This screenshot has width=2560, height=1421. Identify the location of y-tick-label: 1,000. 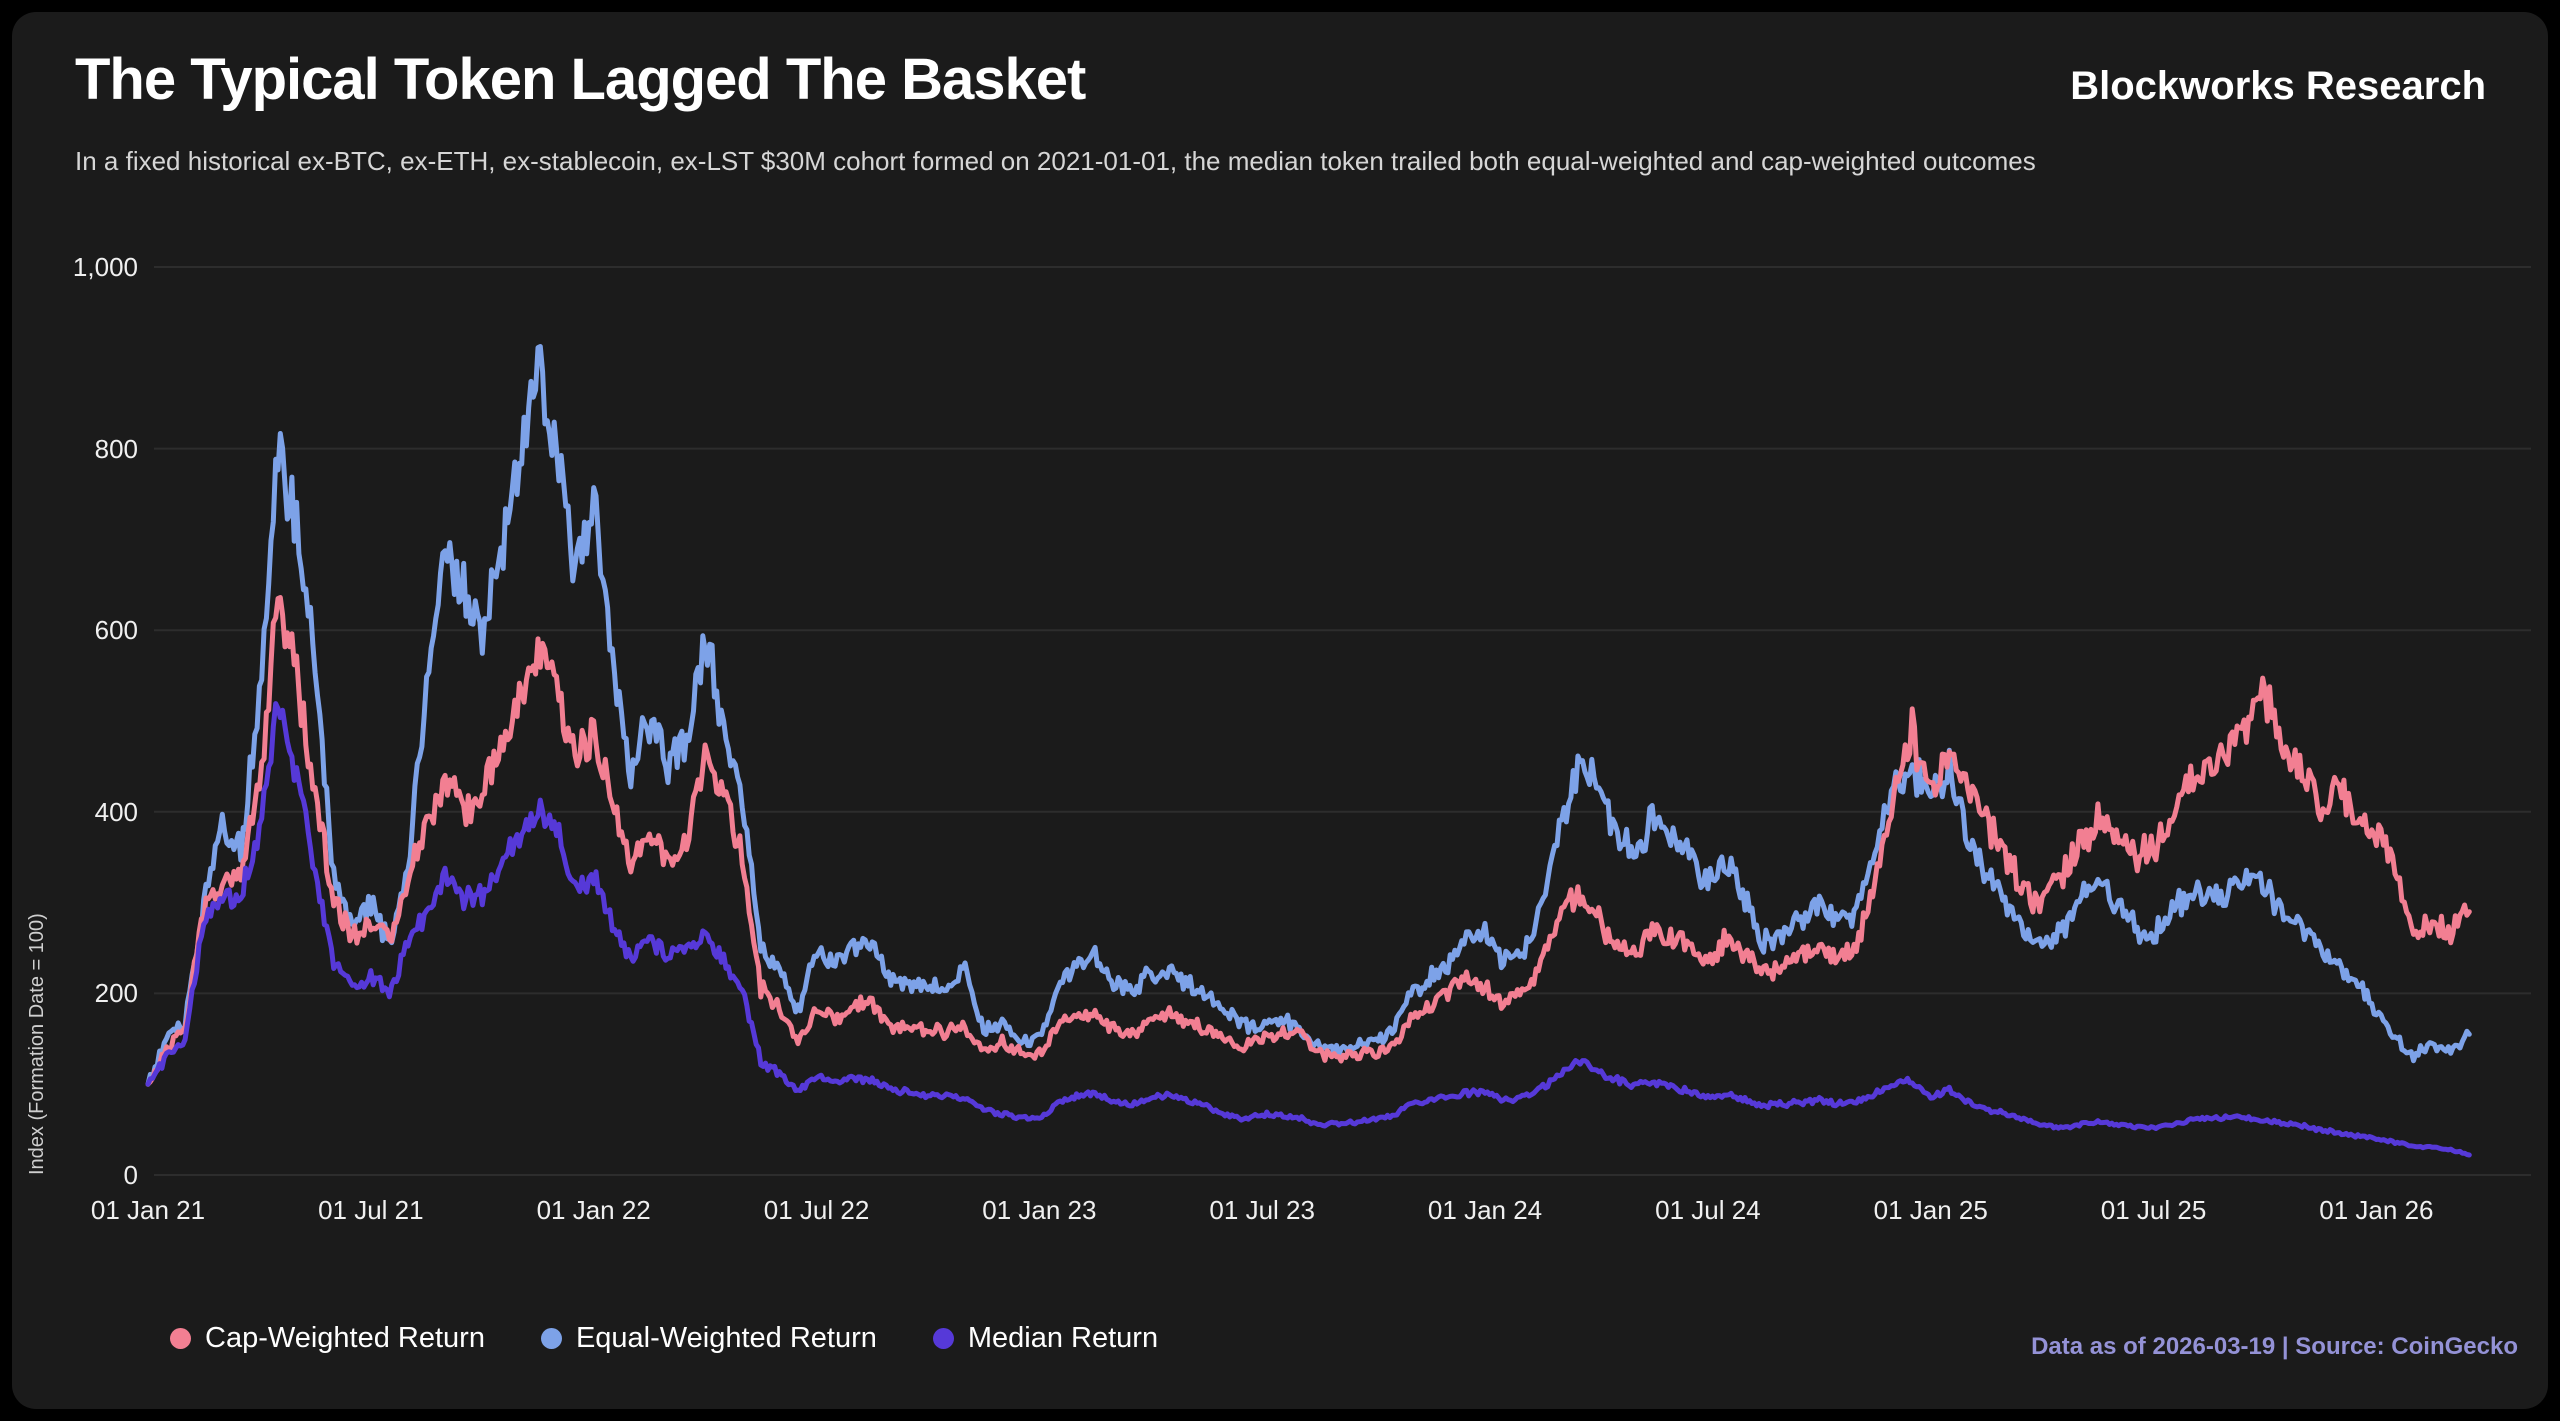
(105, 267).